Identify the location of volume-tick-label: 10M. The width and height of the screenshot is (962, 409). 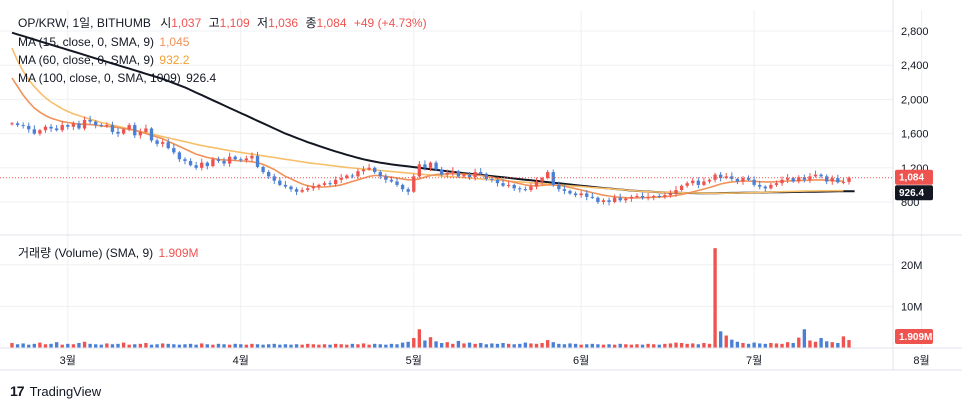
(911, 307).